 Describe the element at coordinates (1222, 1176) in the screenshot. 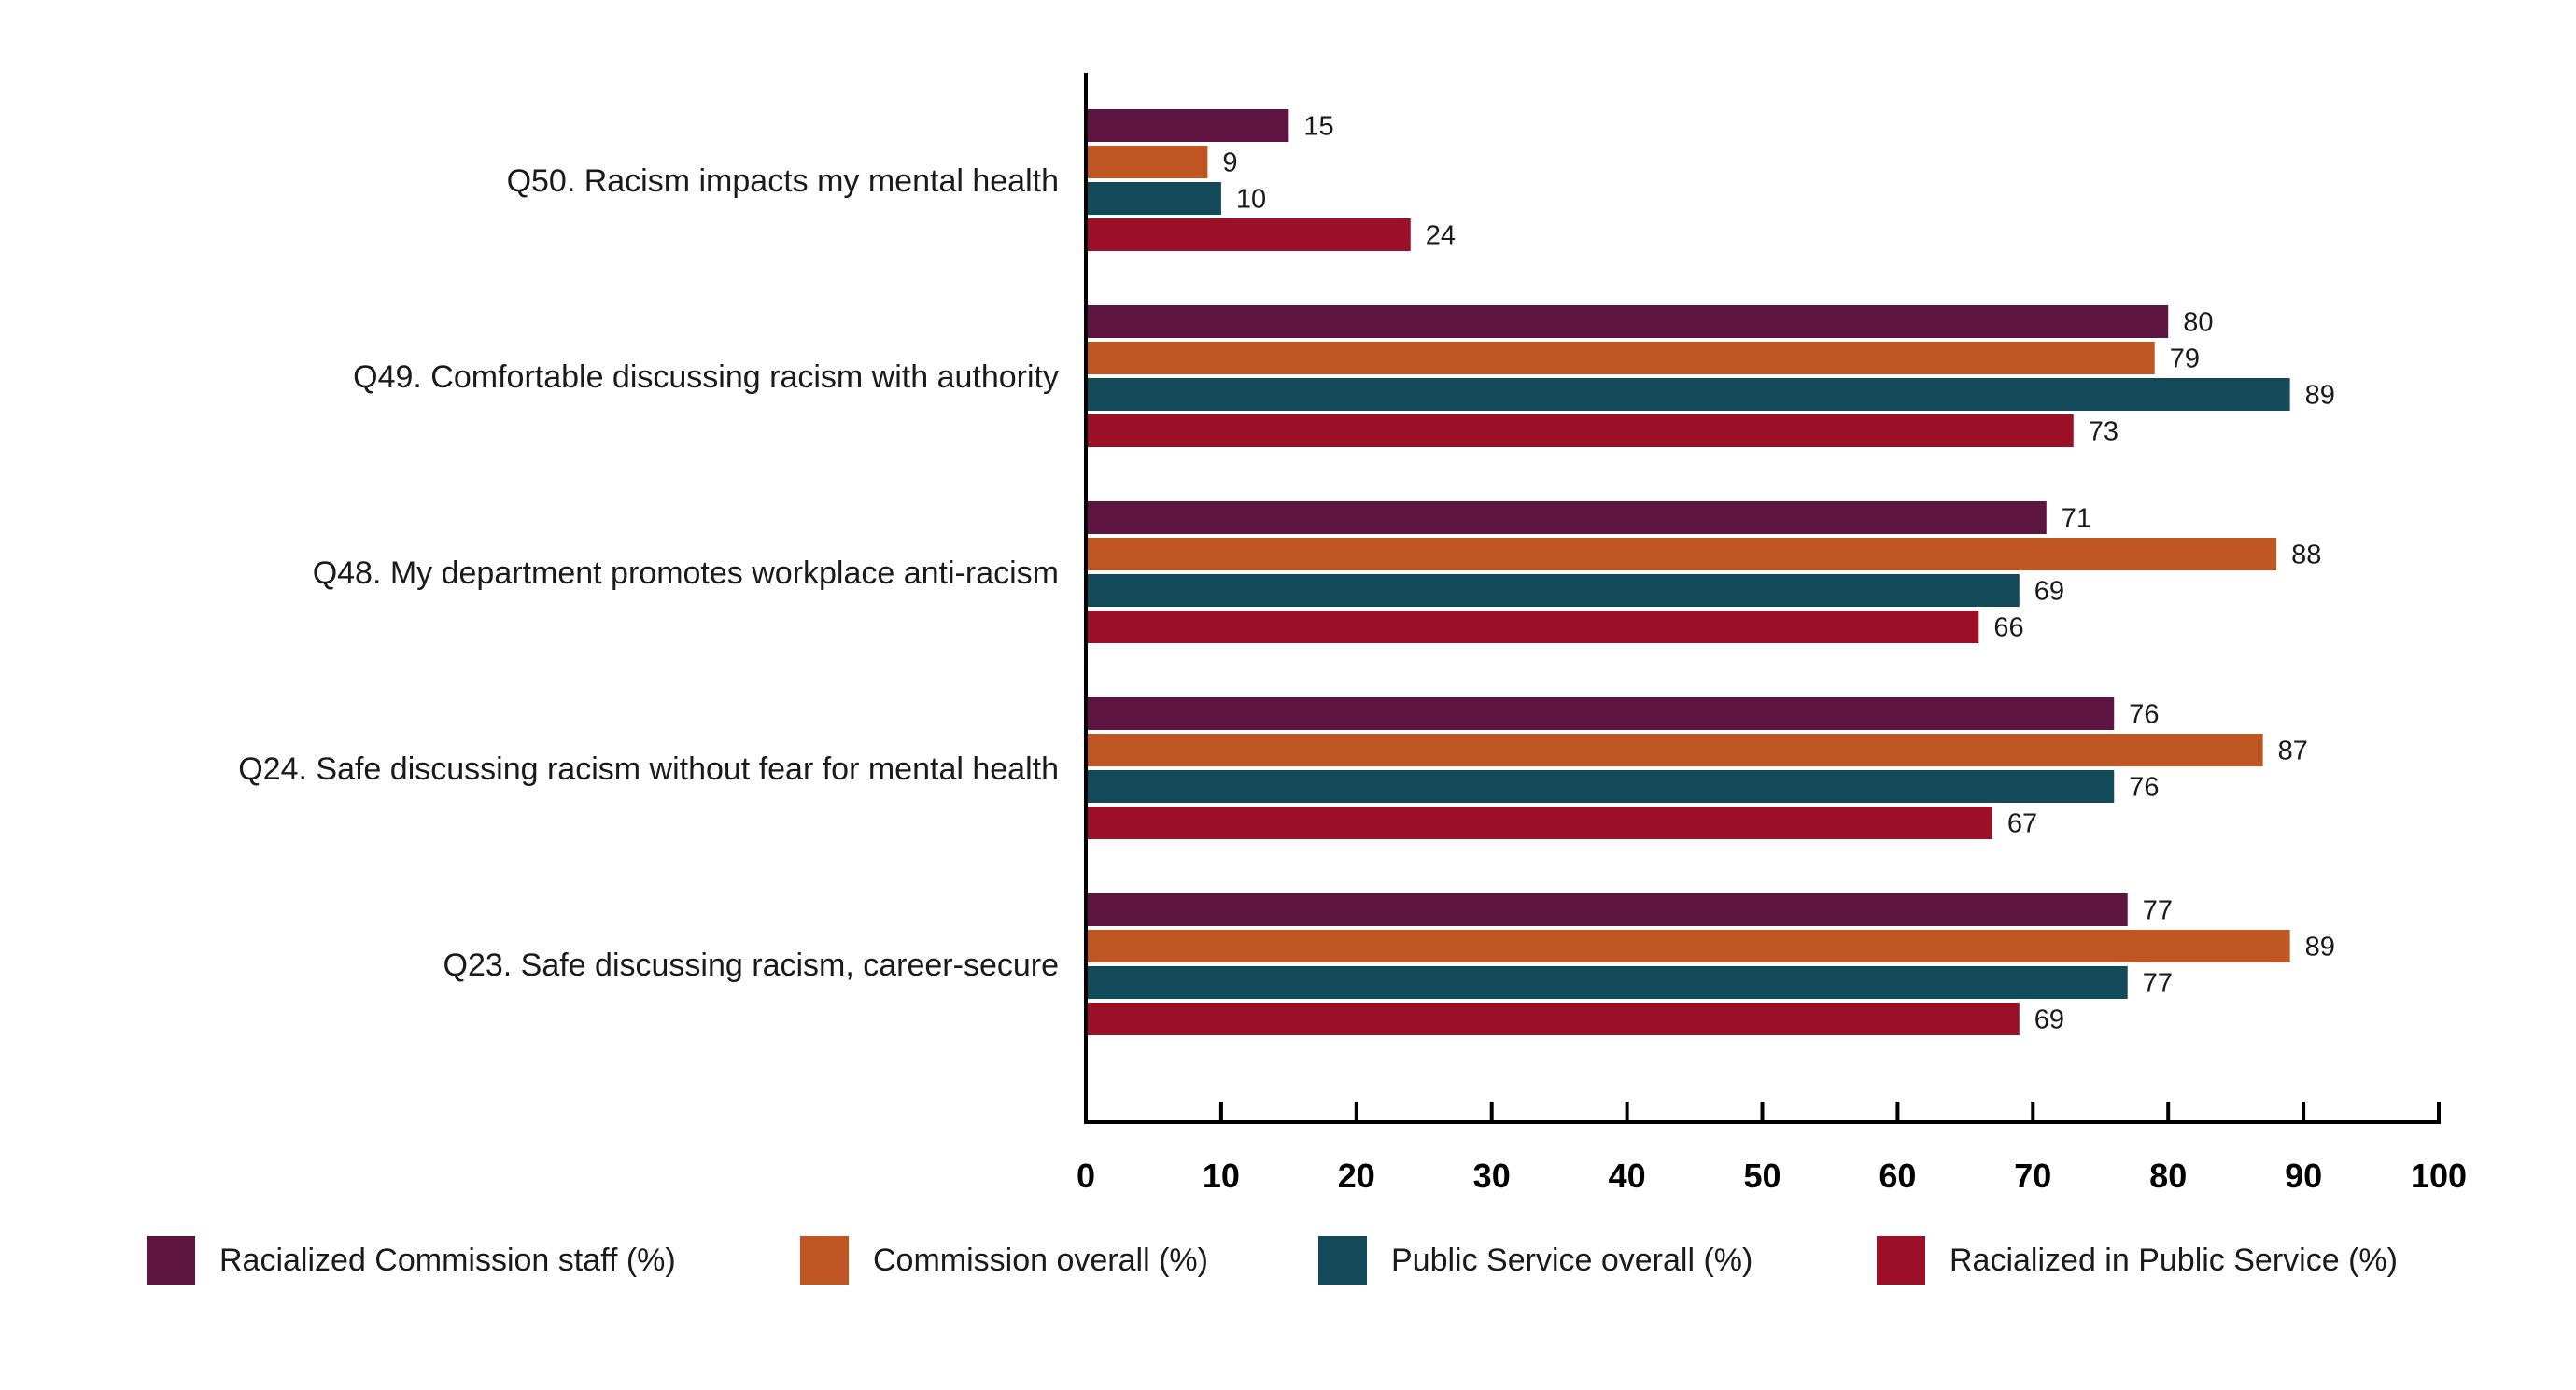

I see `x-tick-label: 10` at that location.